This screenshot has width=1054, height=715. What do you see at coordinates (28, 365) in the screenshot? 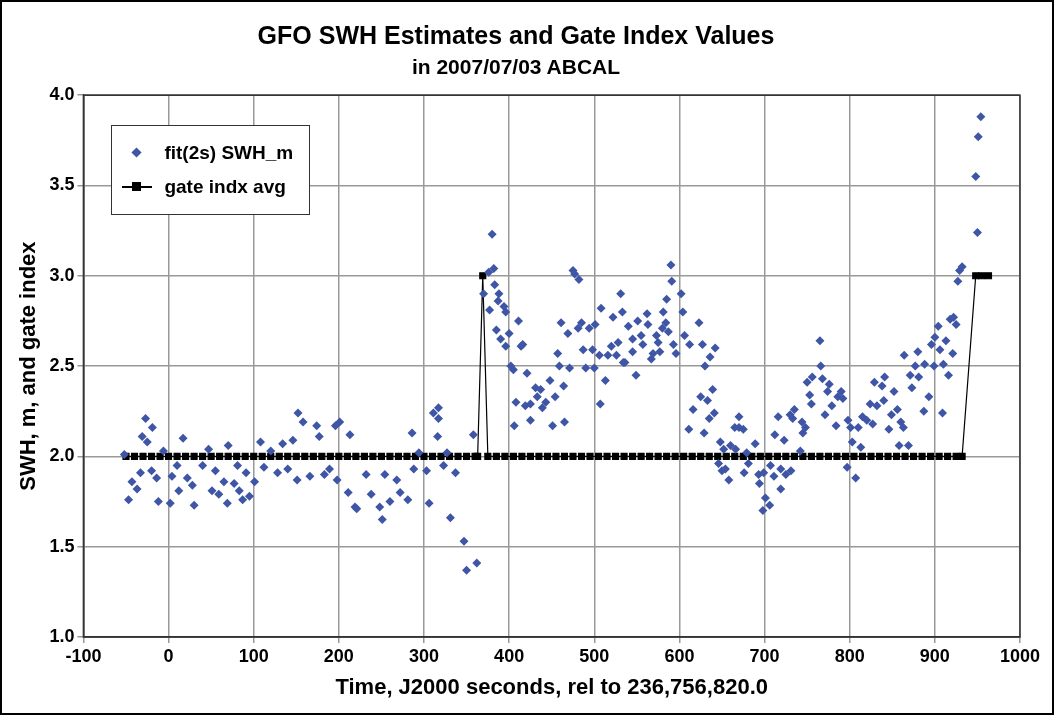
I see `y-axis-title: SWH, m, and gate index` at bounding box center [28, 365].